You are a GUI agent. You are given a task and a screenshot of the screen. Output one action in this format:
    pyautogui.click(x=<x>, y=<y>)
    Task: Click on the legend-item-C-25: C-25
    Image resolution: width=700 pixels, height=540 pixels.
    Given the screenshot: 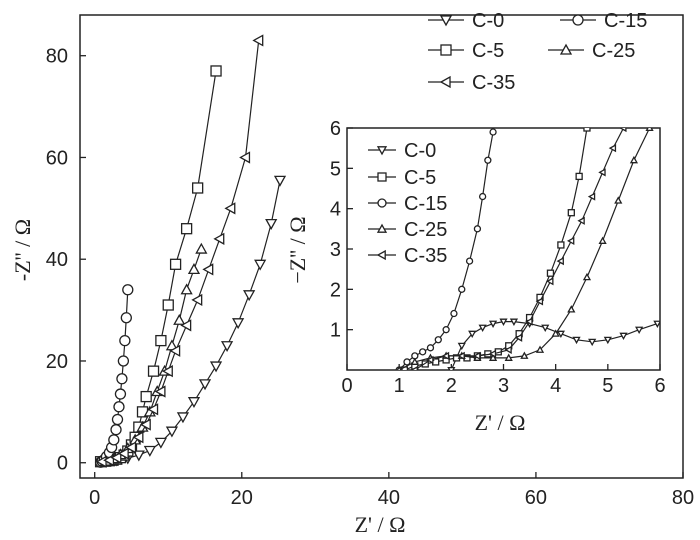 What is the action you would take?
    pyautogui.click(x=407, y=230)
    